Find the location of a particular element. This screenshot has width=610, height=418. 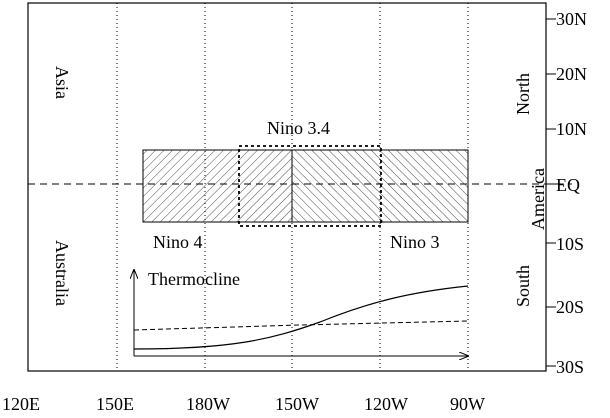

nino3-label: Nino 3 is located at coordinates (415, 242).